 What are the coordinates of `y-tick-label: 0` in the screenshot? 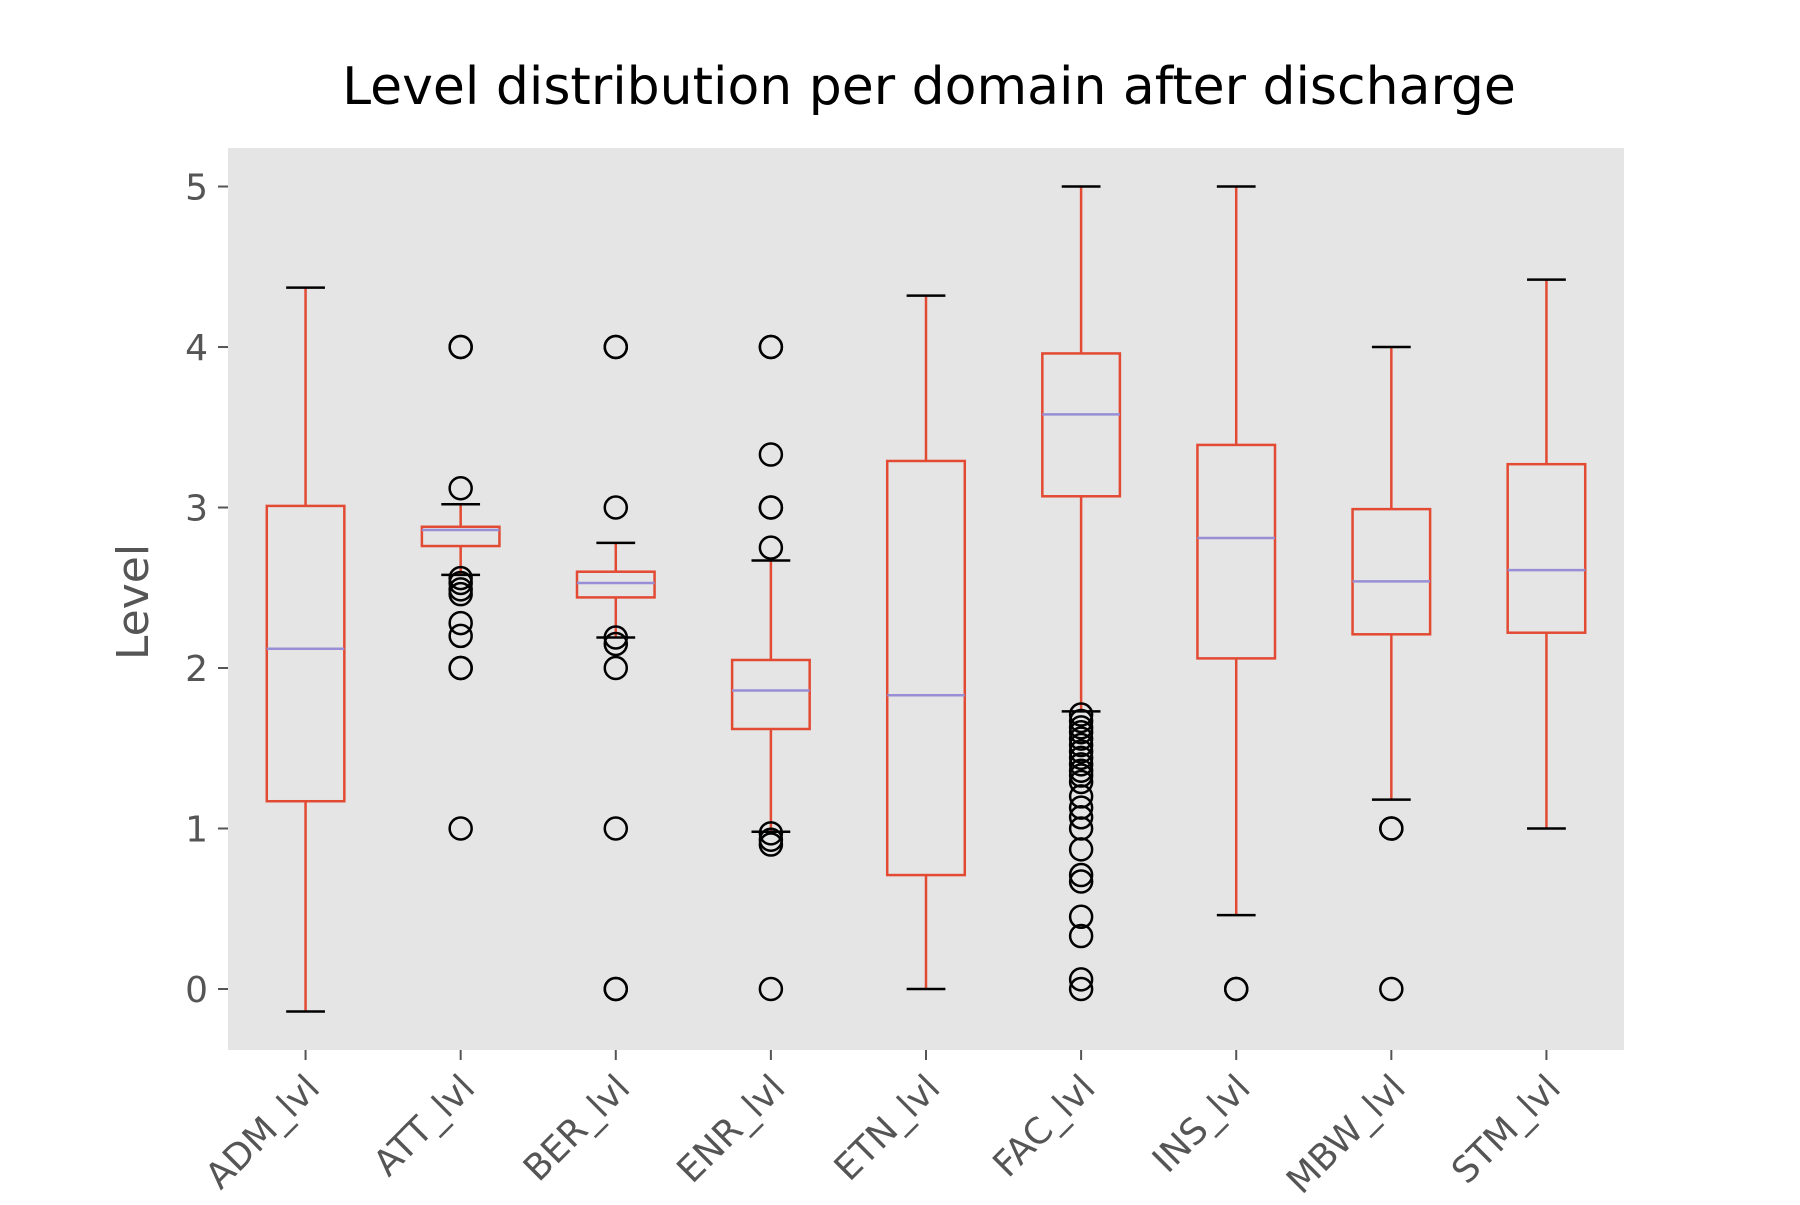 It's located at (196, 990).